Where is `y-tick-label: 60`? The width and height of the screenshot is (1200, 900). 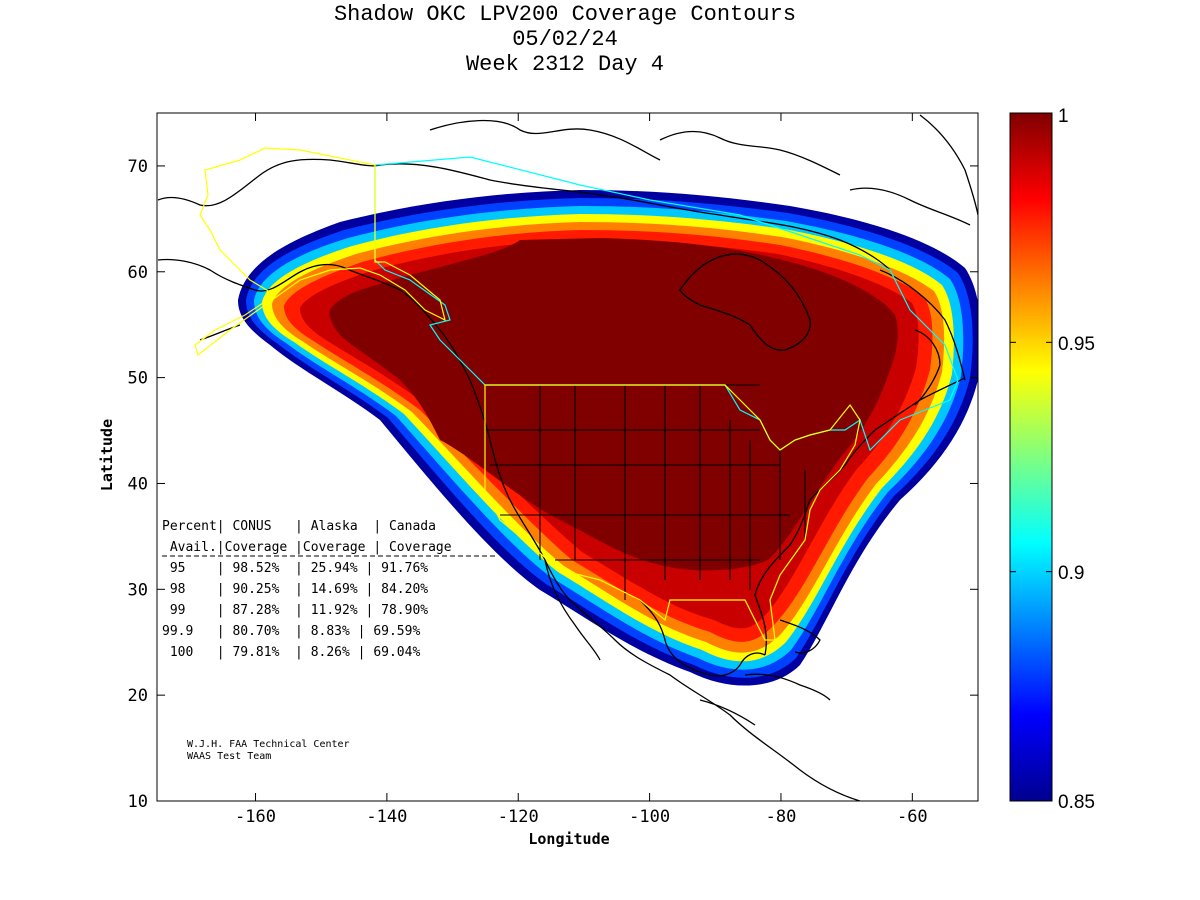
y-tick-label: 60 is located at coordinates (138, 273).